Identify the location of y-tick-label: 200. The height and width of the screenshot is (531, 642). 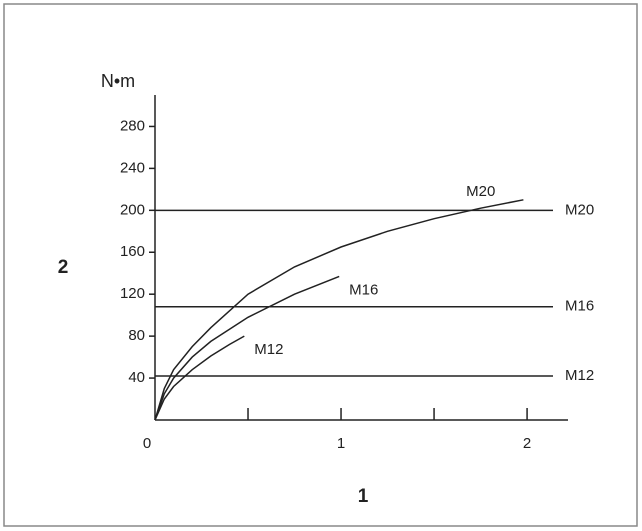
(132, 209).